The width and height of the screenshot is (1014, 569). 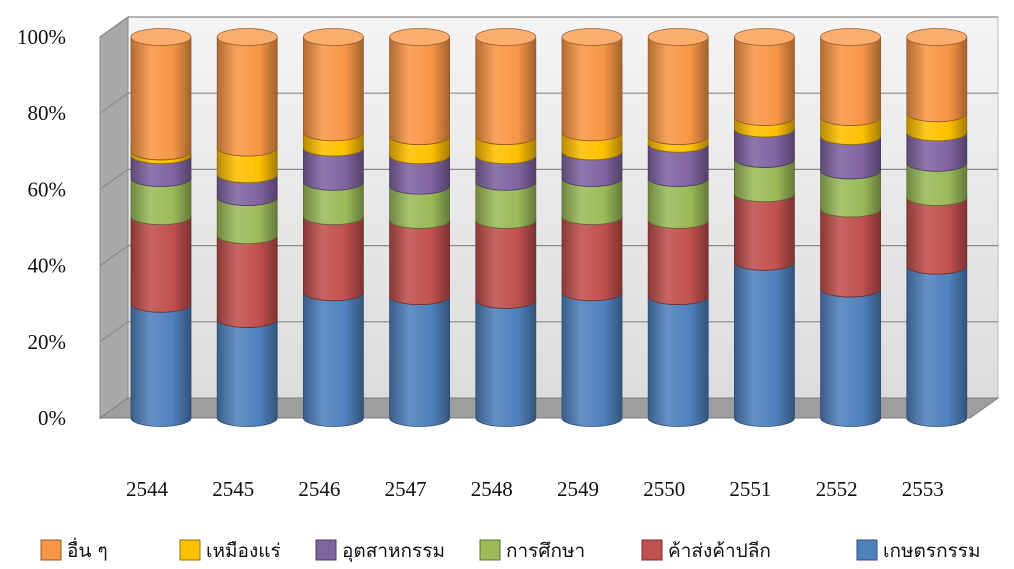 What do you see at coordinates (319, 489) in the screenshot?
I see `x-tick-label: 2546` at bounding box center [319, 489].